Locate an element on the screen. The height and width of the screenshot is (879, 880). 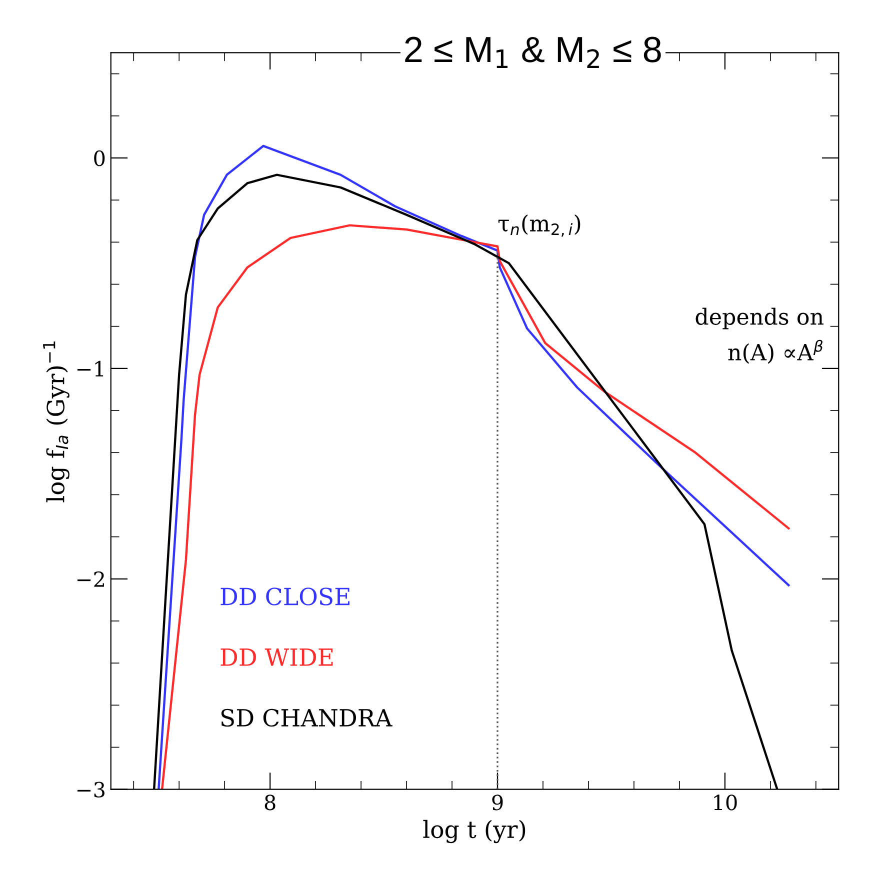
x-axis-title: log t (yr) is located at coordinates (474, 832).